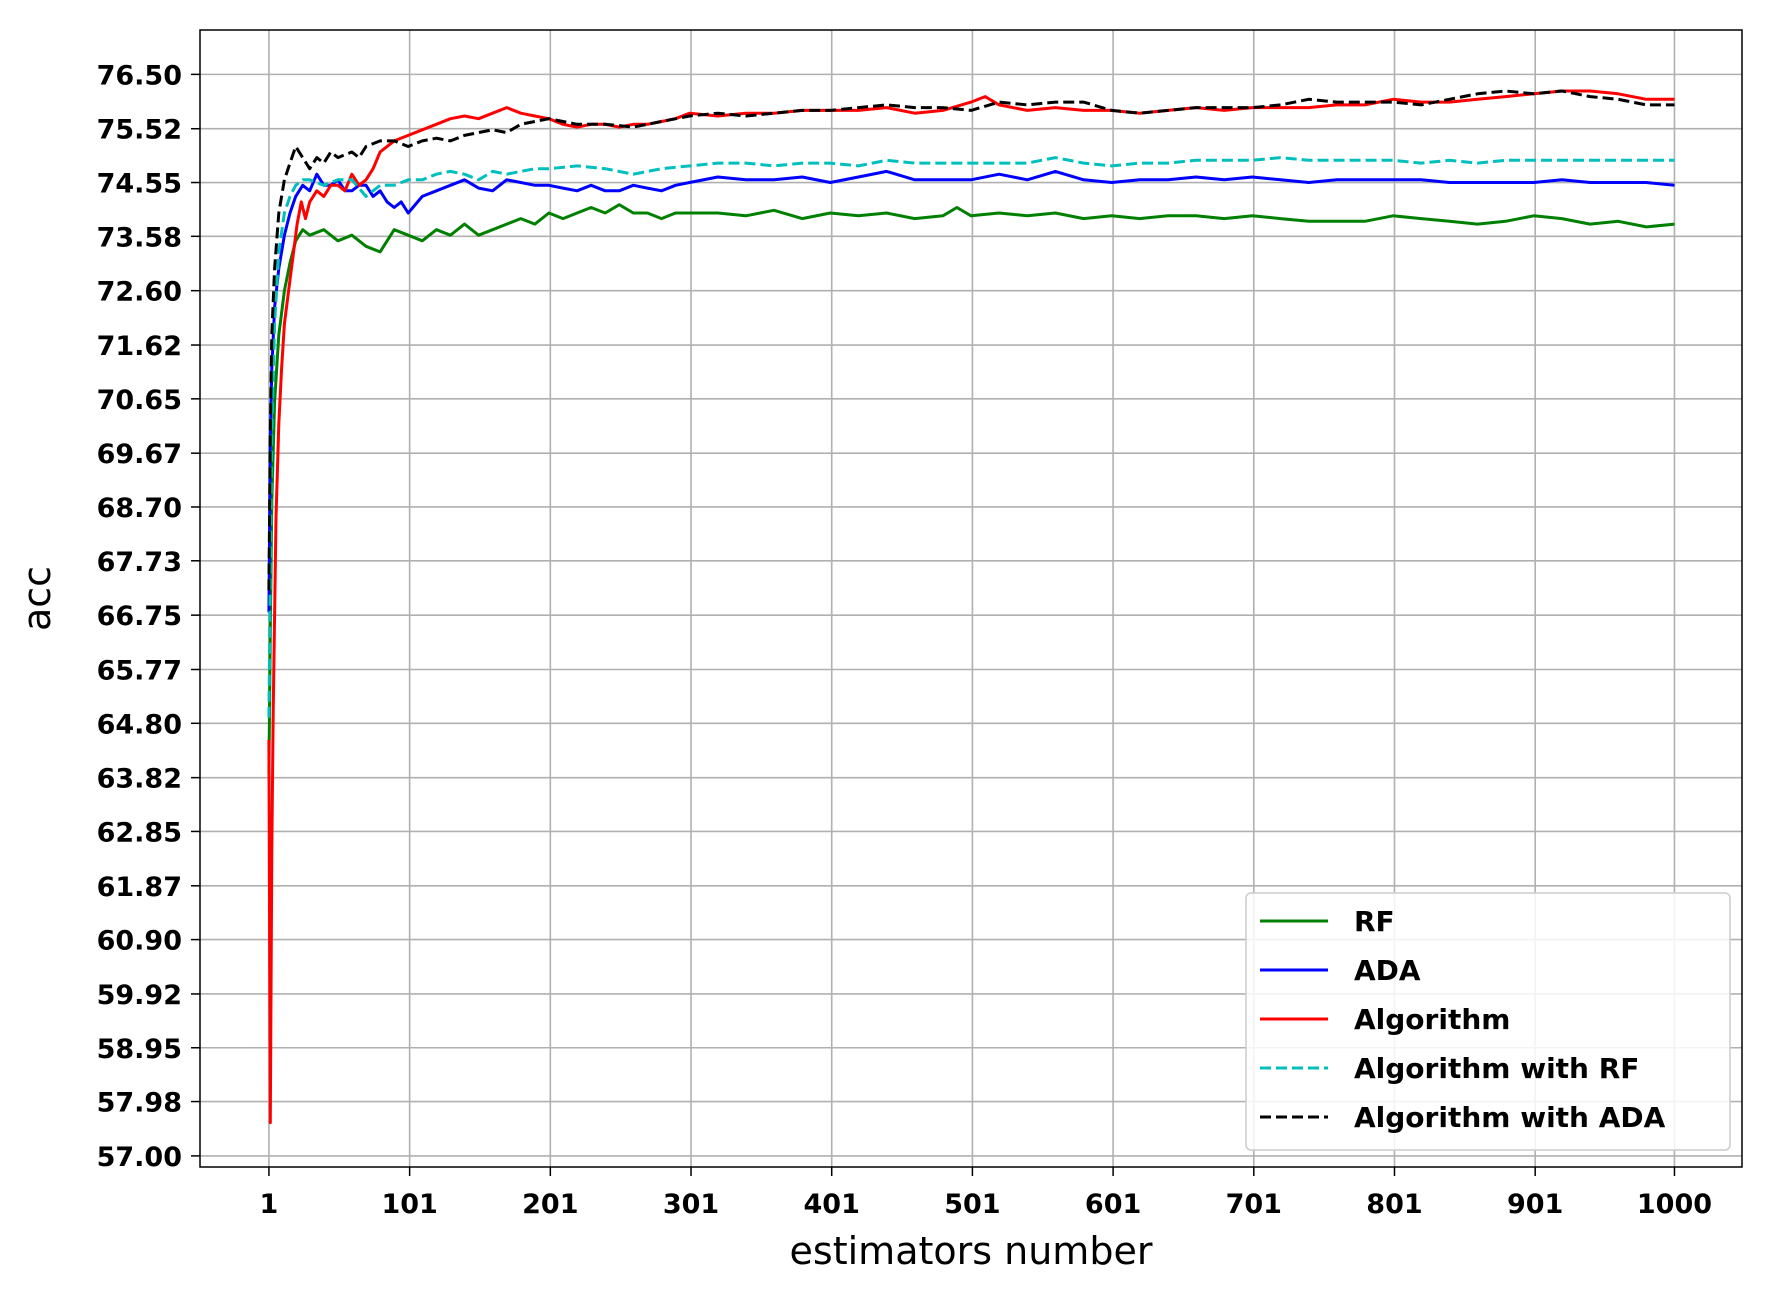 This screenshot has width=1779, height=1289. Describe the element at coordinates (1496, 1068) in the screenshot. I see `legend-label: Algorithm with RF` at that location.